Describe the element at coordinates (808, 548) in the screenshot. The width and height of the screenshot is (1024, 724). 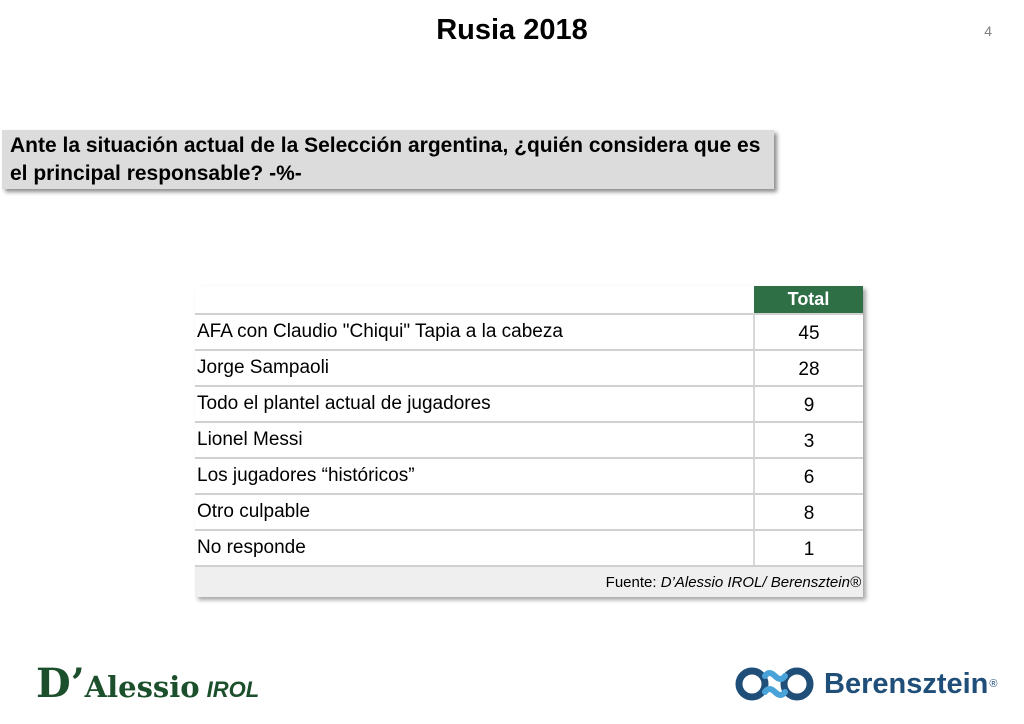
I see `row-value: 1` at that location.